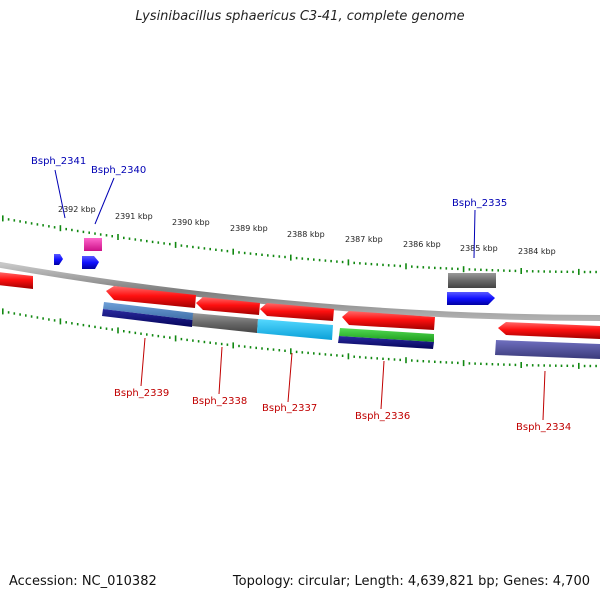  I want to click on gene-bsph2336, so click(388, 320).